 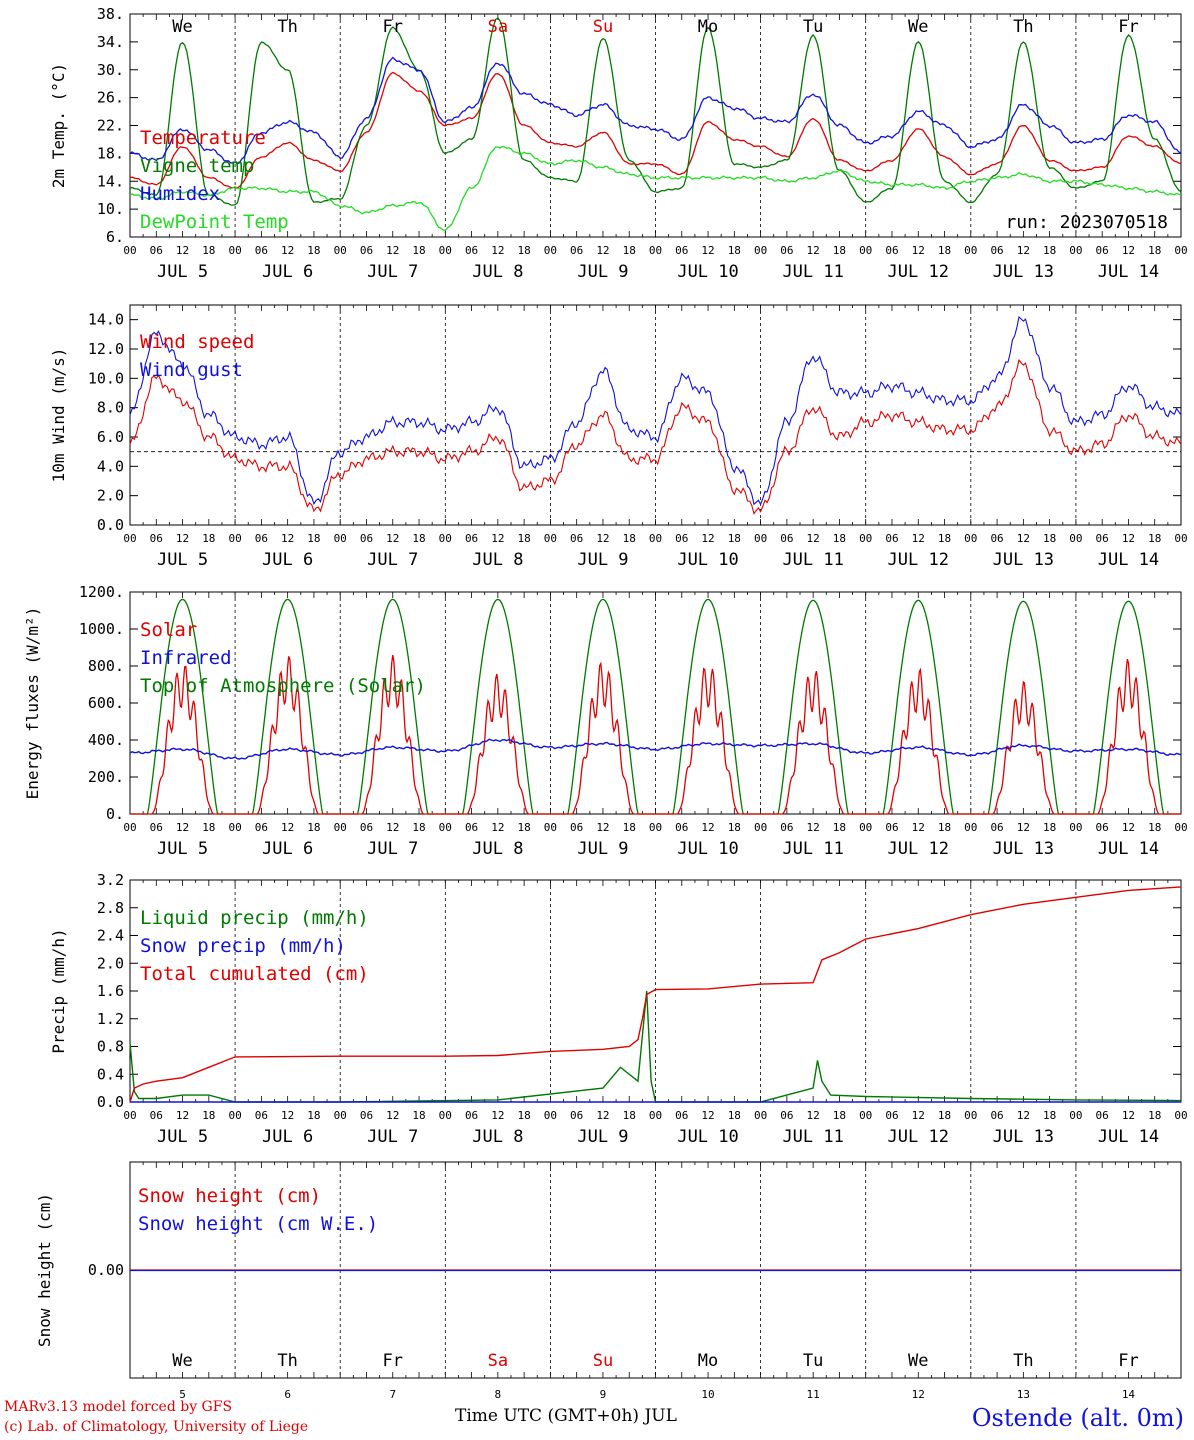 I want to click on energy-y-tick-label: 1000., so click(x=101, y=629).